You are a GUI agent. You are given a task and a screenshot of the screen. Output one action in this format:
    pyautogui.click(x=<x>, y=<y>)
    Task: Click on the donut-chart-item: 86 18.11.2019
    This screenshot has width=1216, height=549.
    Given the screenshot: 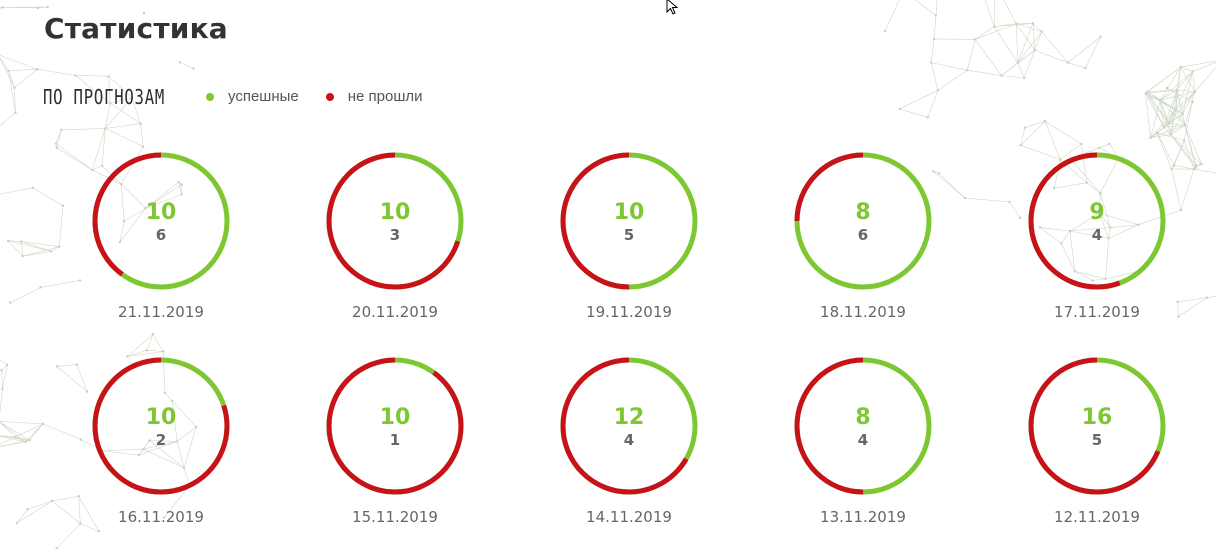 What is the action you would take?
    pyautogui.click(x=863, y=236)
    